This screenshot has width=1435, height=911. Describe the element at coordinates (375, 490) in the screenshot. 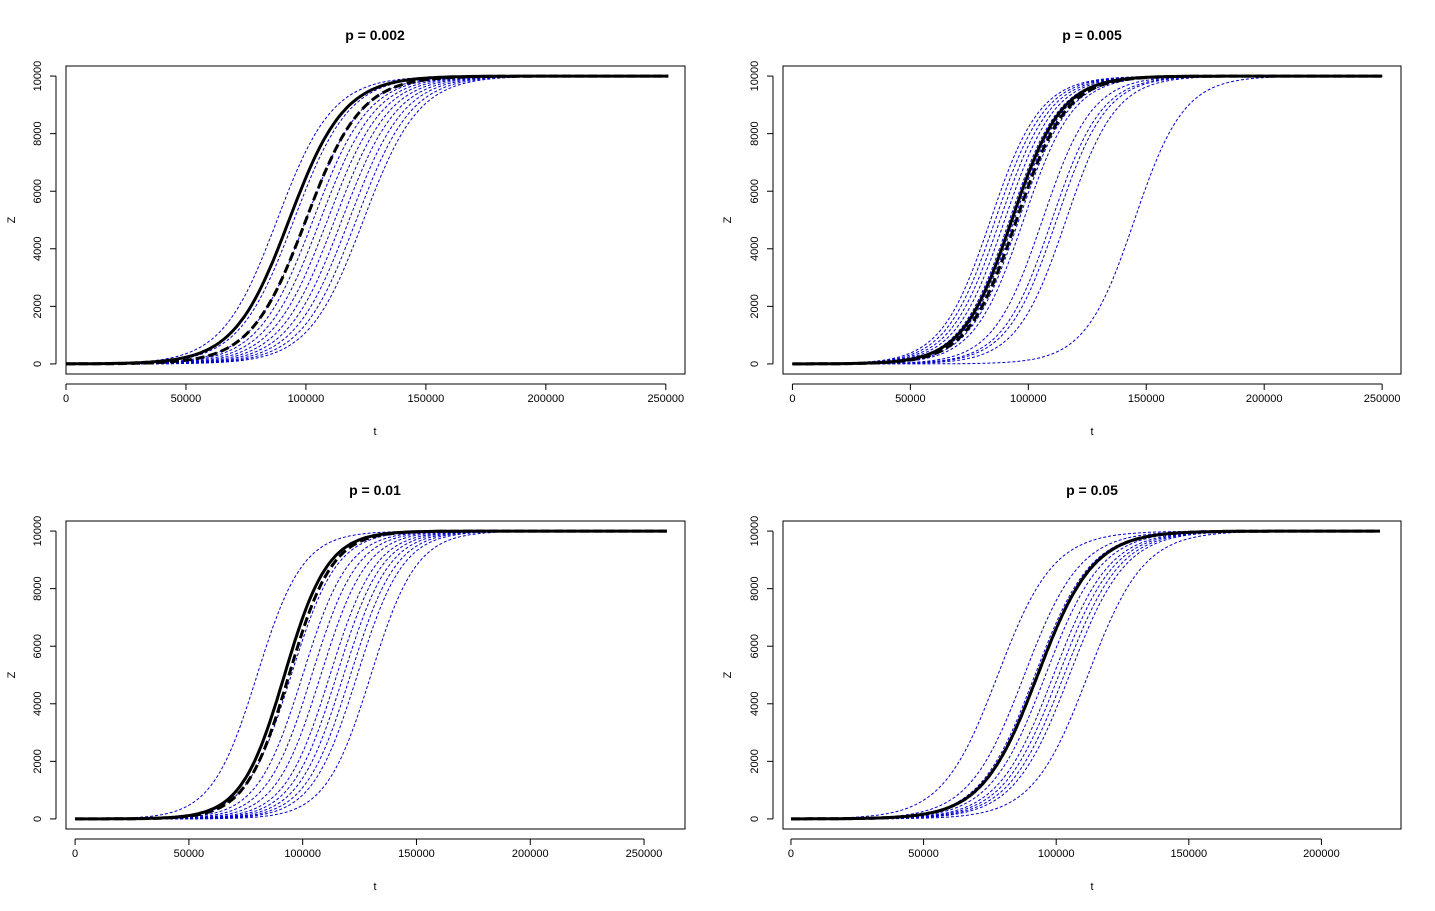

I see `panel-title: p = 0.01` at that location.